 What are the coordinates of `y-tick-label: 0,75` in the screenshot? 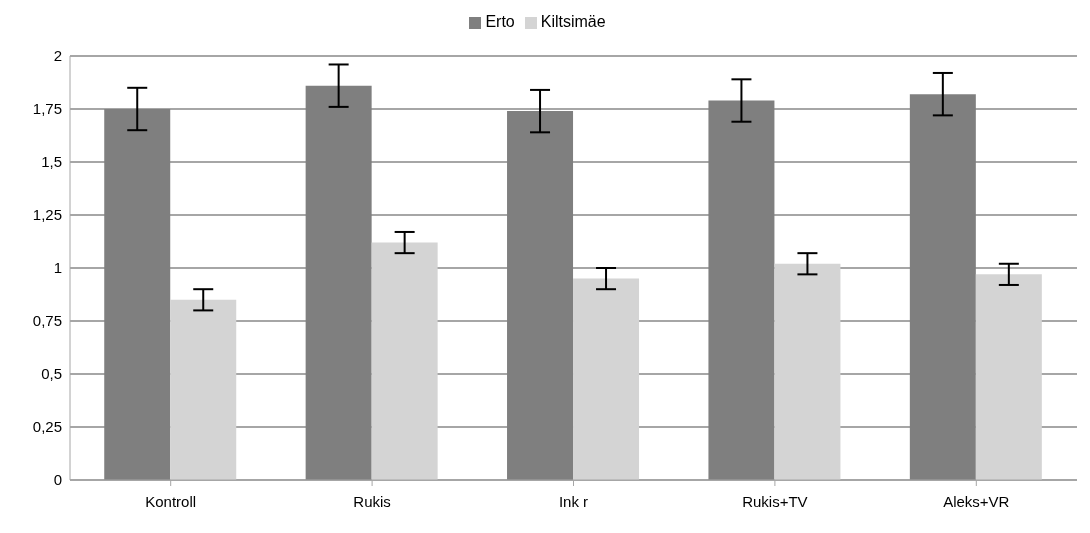 It's located at (47, 321).